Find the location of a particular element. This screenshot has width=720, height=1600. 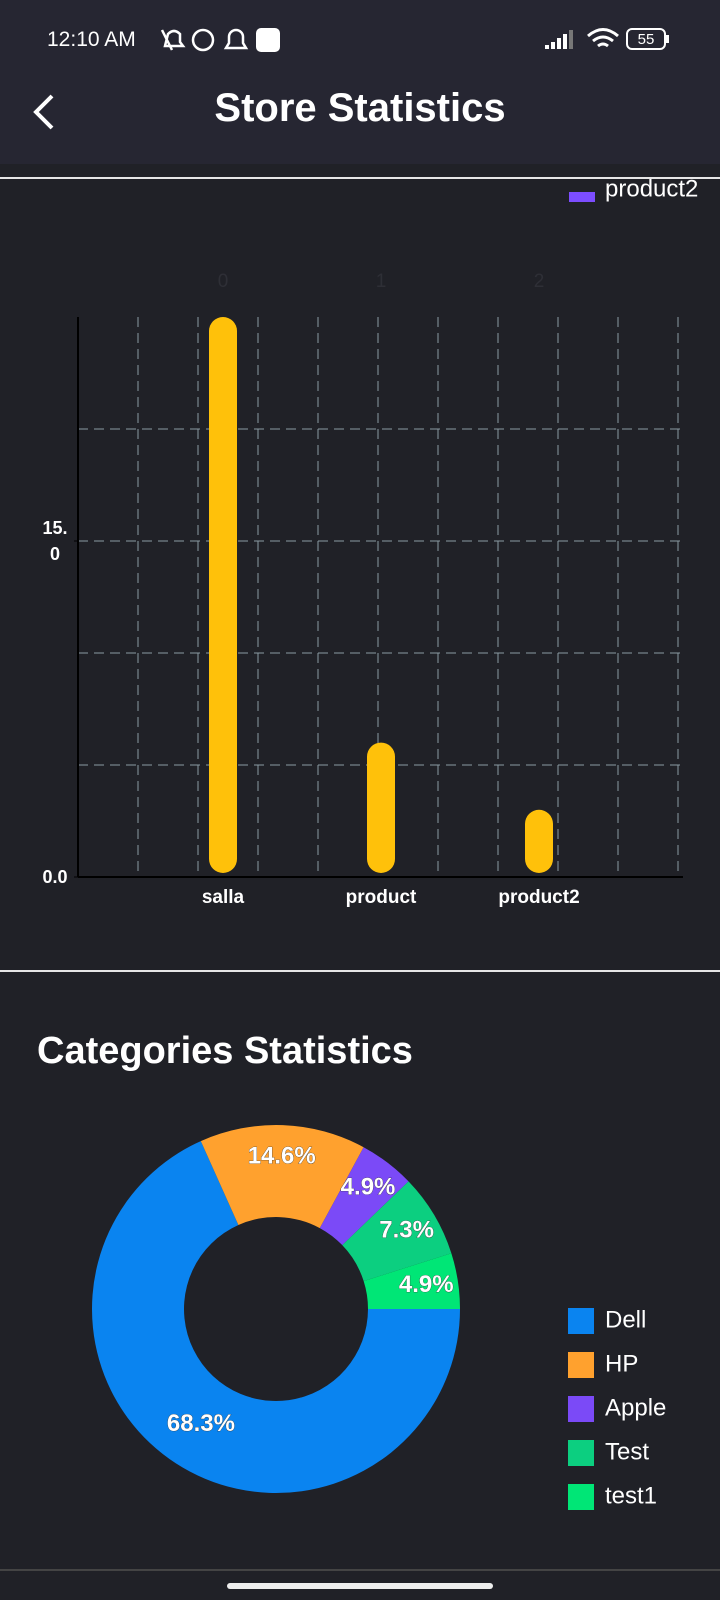

mute-icon is located at coordinates (173, 40).